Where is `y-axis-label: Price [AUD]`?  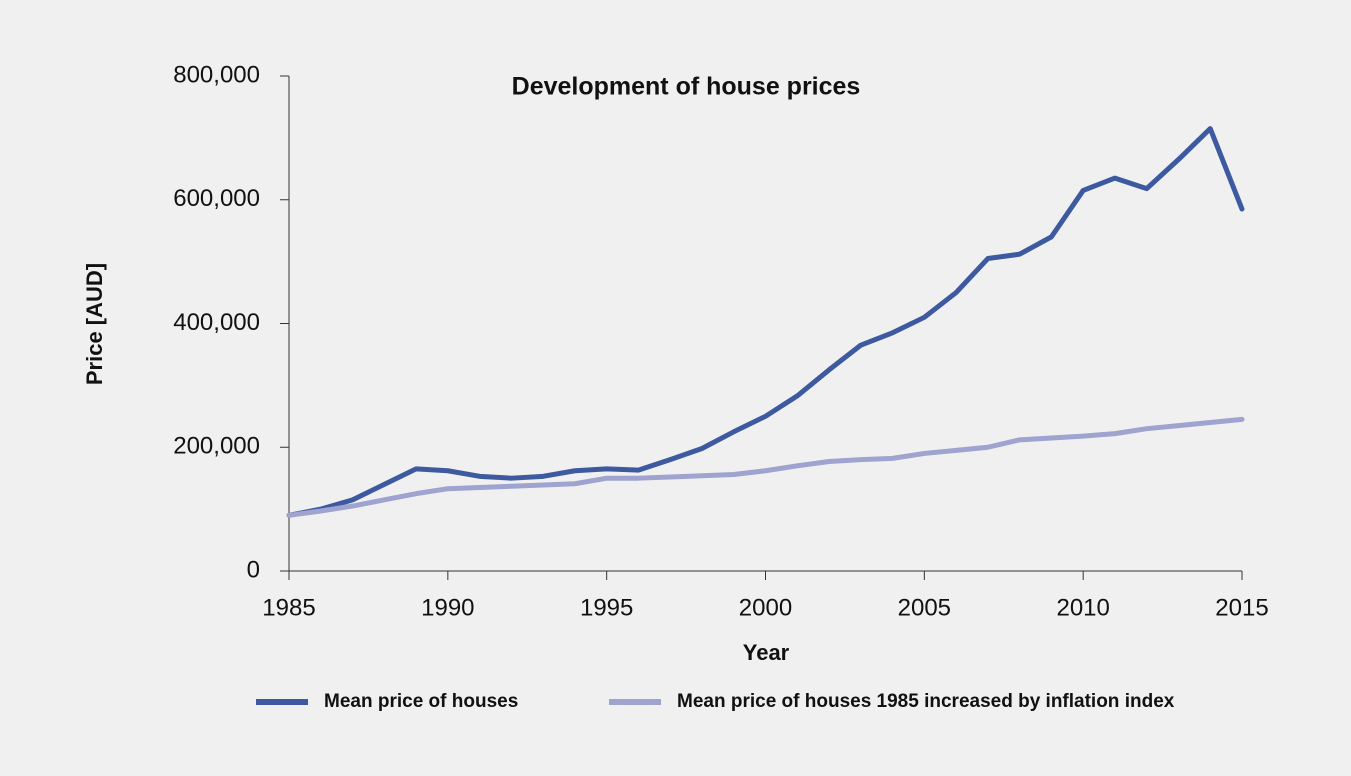 y-axis-label: Price [AUD] is located at coordinates (94, 324).